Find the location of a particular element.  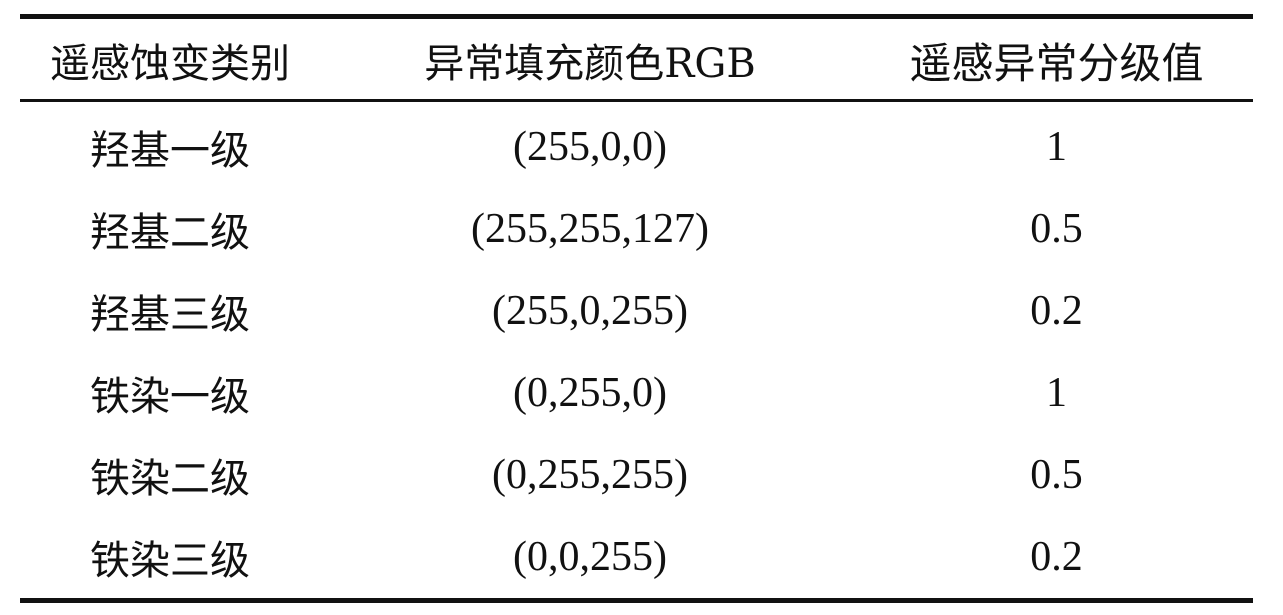

table-cell: (255,0,255) is located at coordinates (590, 311).